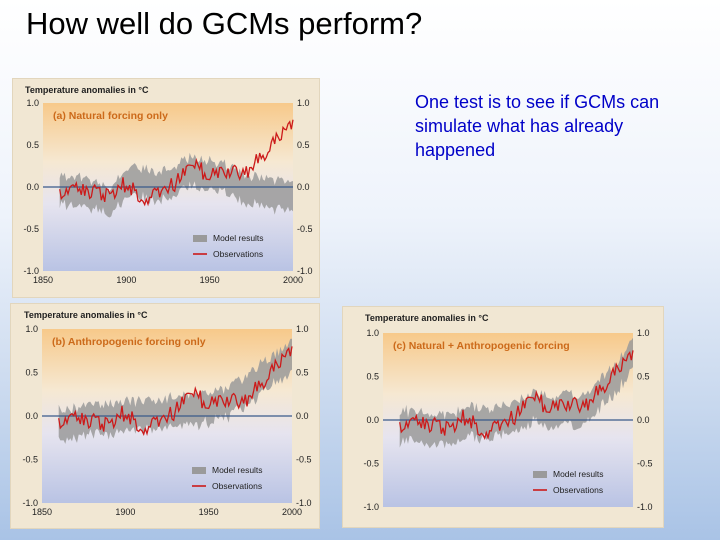 Image resolution: width=720 pixels, height=540 pixels. Describe the element at coordinates (481, 346) in the screenshot. I see `chart-subtitle: (c) Natural + Anthropogenic forcing` at that location.